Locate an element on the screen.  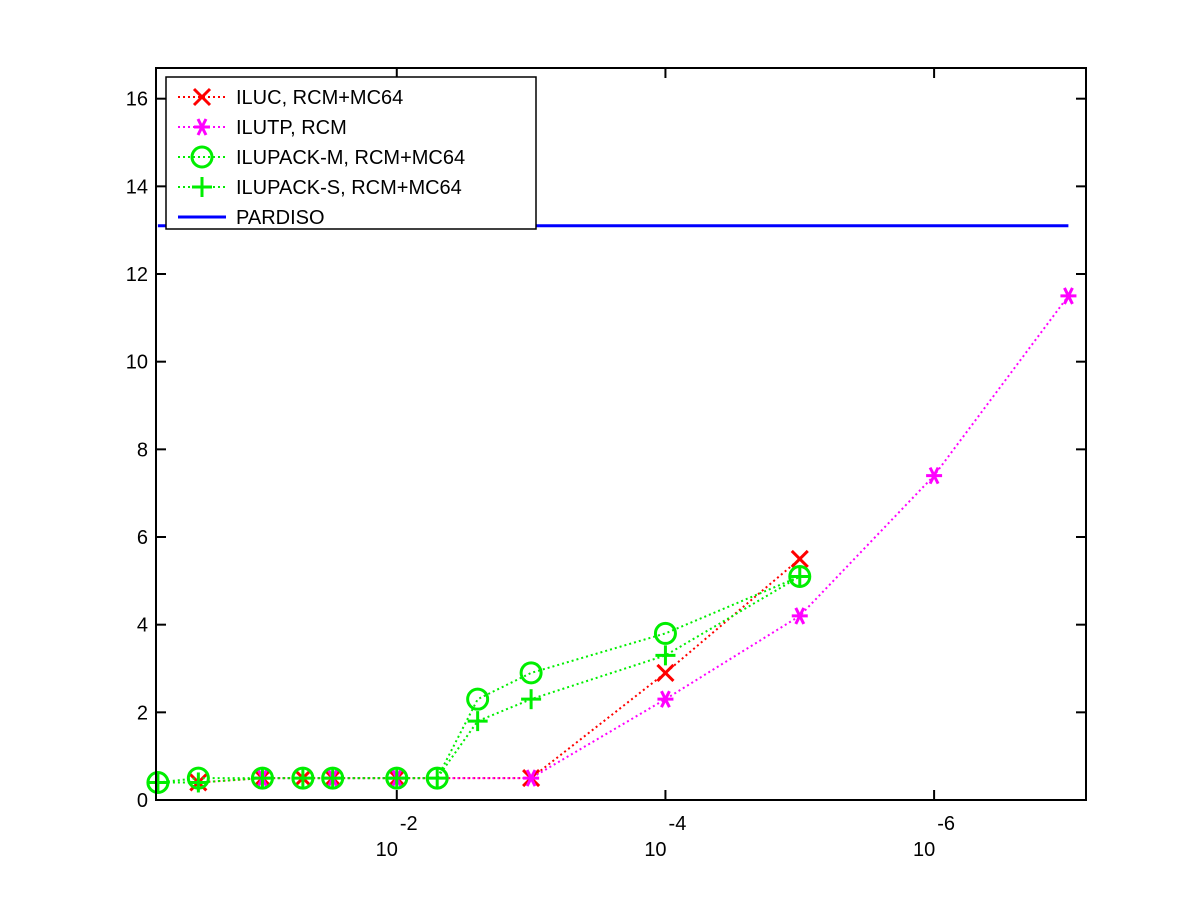
legend-marker-2-stroke-c is located at coordinates (202, 127).